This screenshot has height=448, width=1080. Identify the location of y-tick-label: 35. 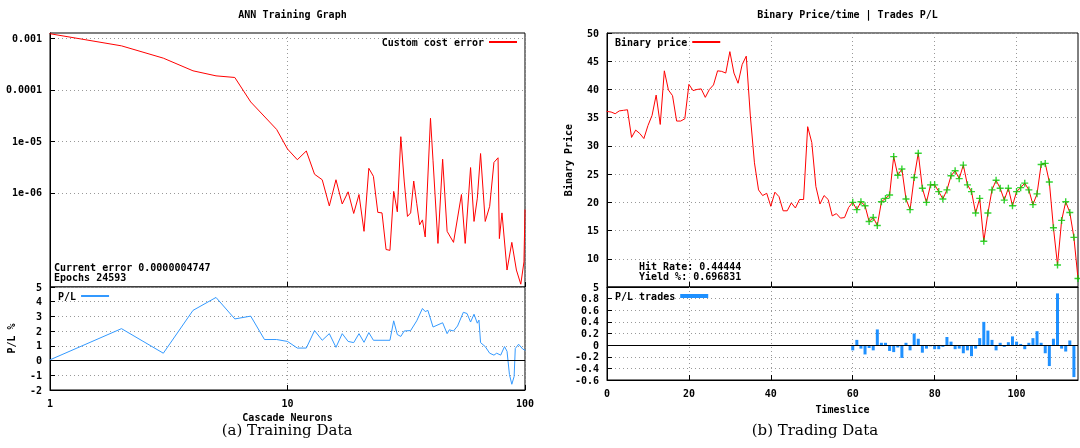
(592, 118).